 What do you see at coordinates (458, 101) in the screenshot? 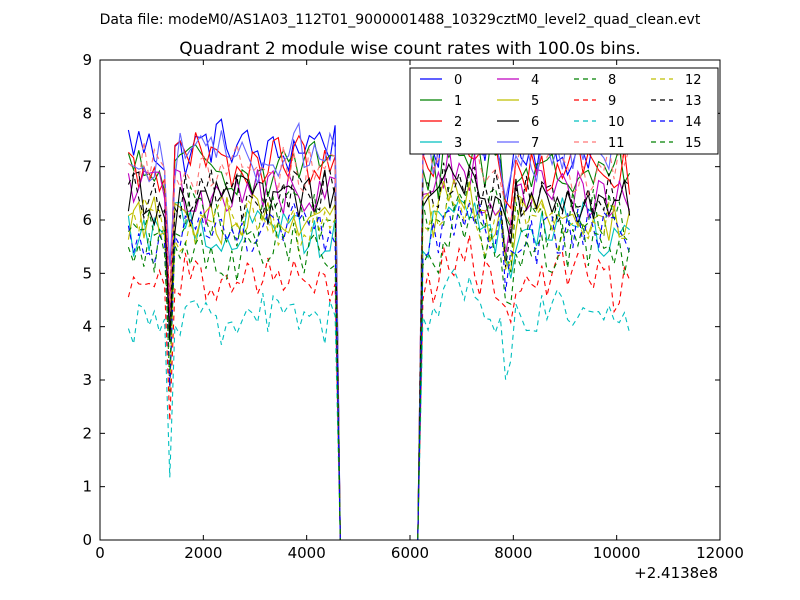
I see `legend-label: 1` at bounding box center [458, 101].